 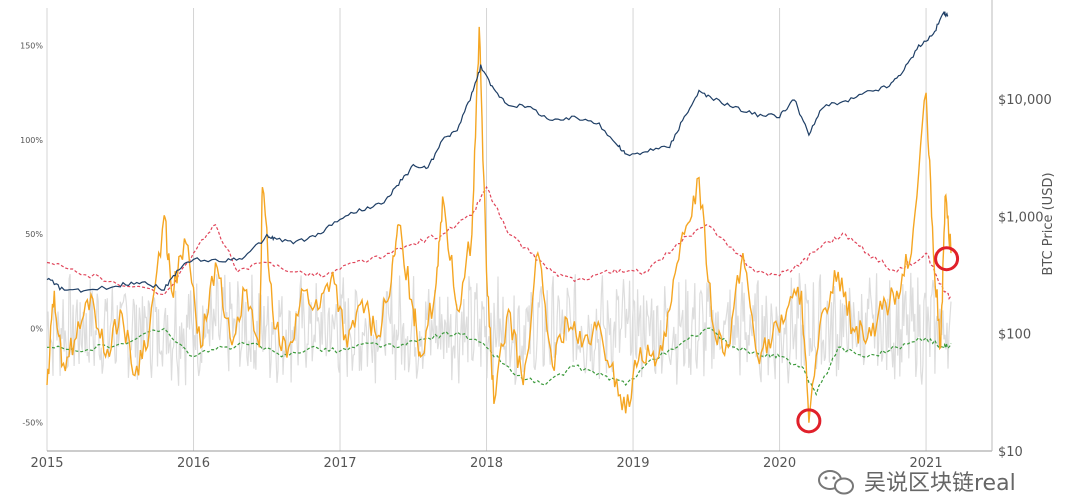 I want to click on x-tick-label: 2017, so click(x=339, y=463).